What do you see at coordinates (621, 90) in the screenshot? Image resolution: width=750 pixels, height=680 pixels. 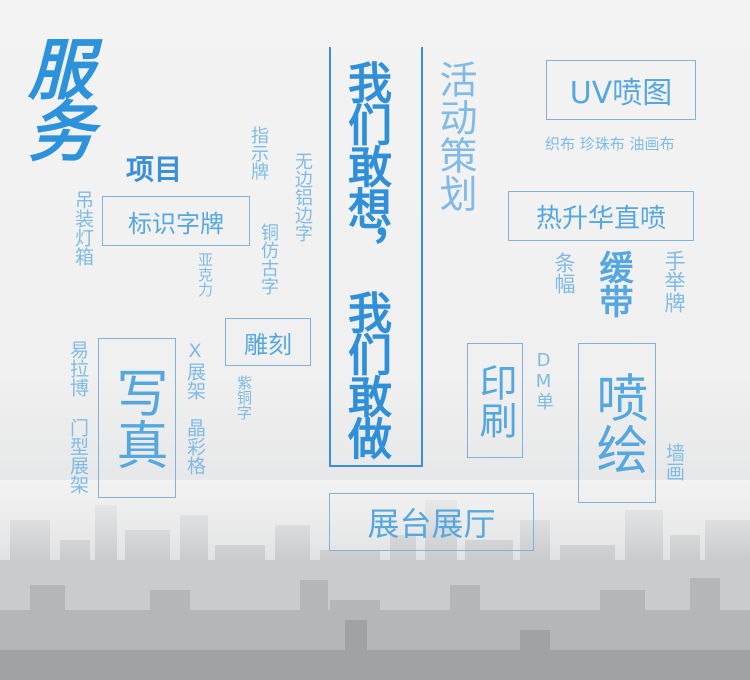 I see `item-uv-box: UV喷图` at bounding box center [621, 90].